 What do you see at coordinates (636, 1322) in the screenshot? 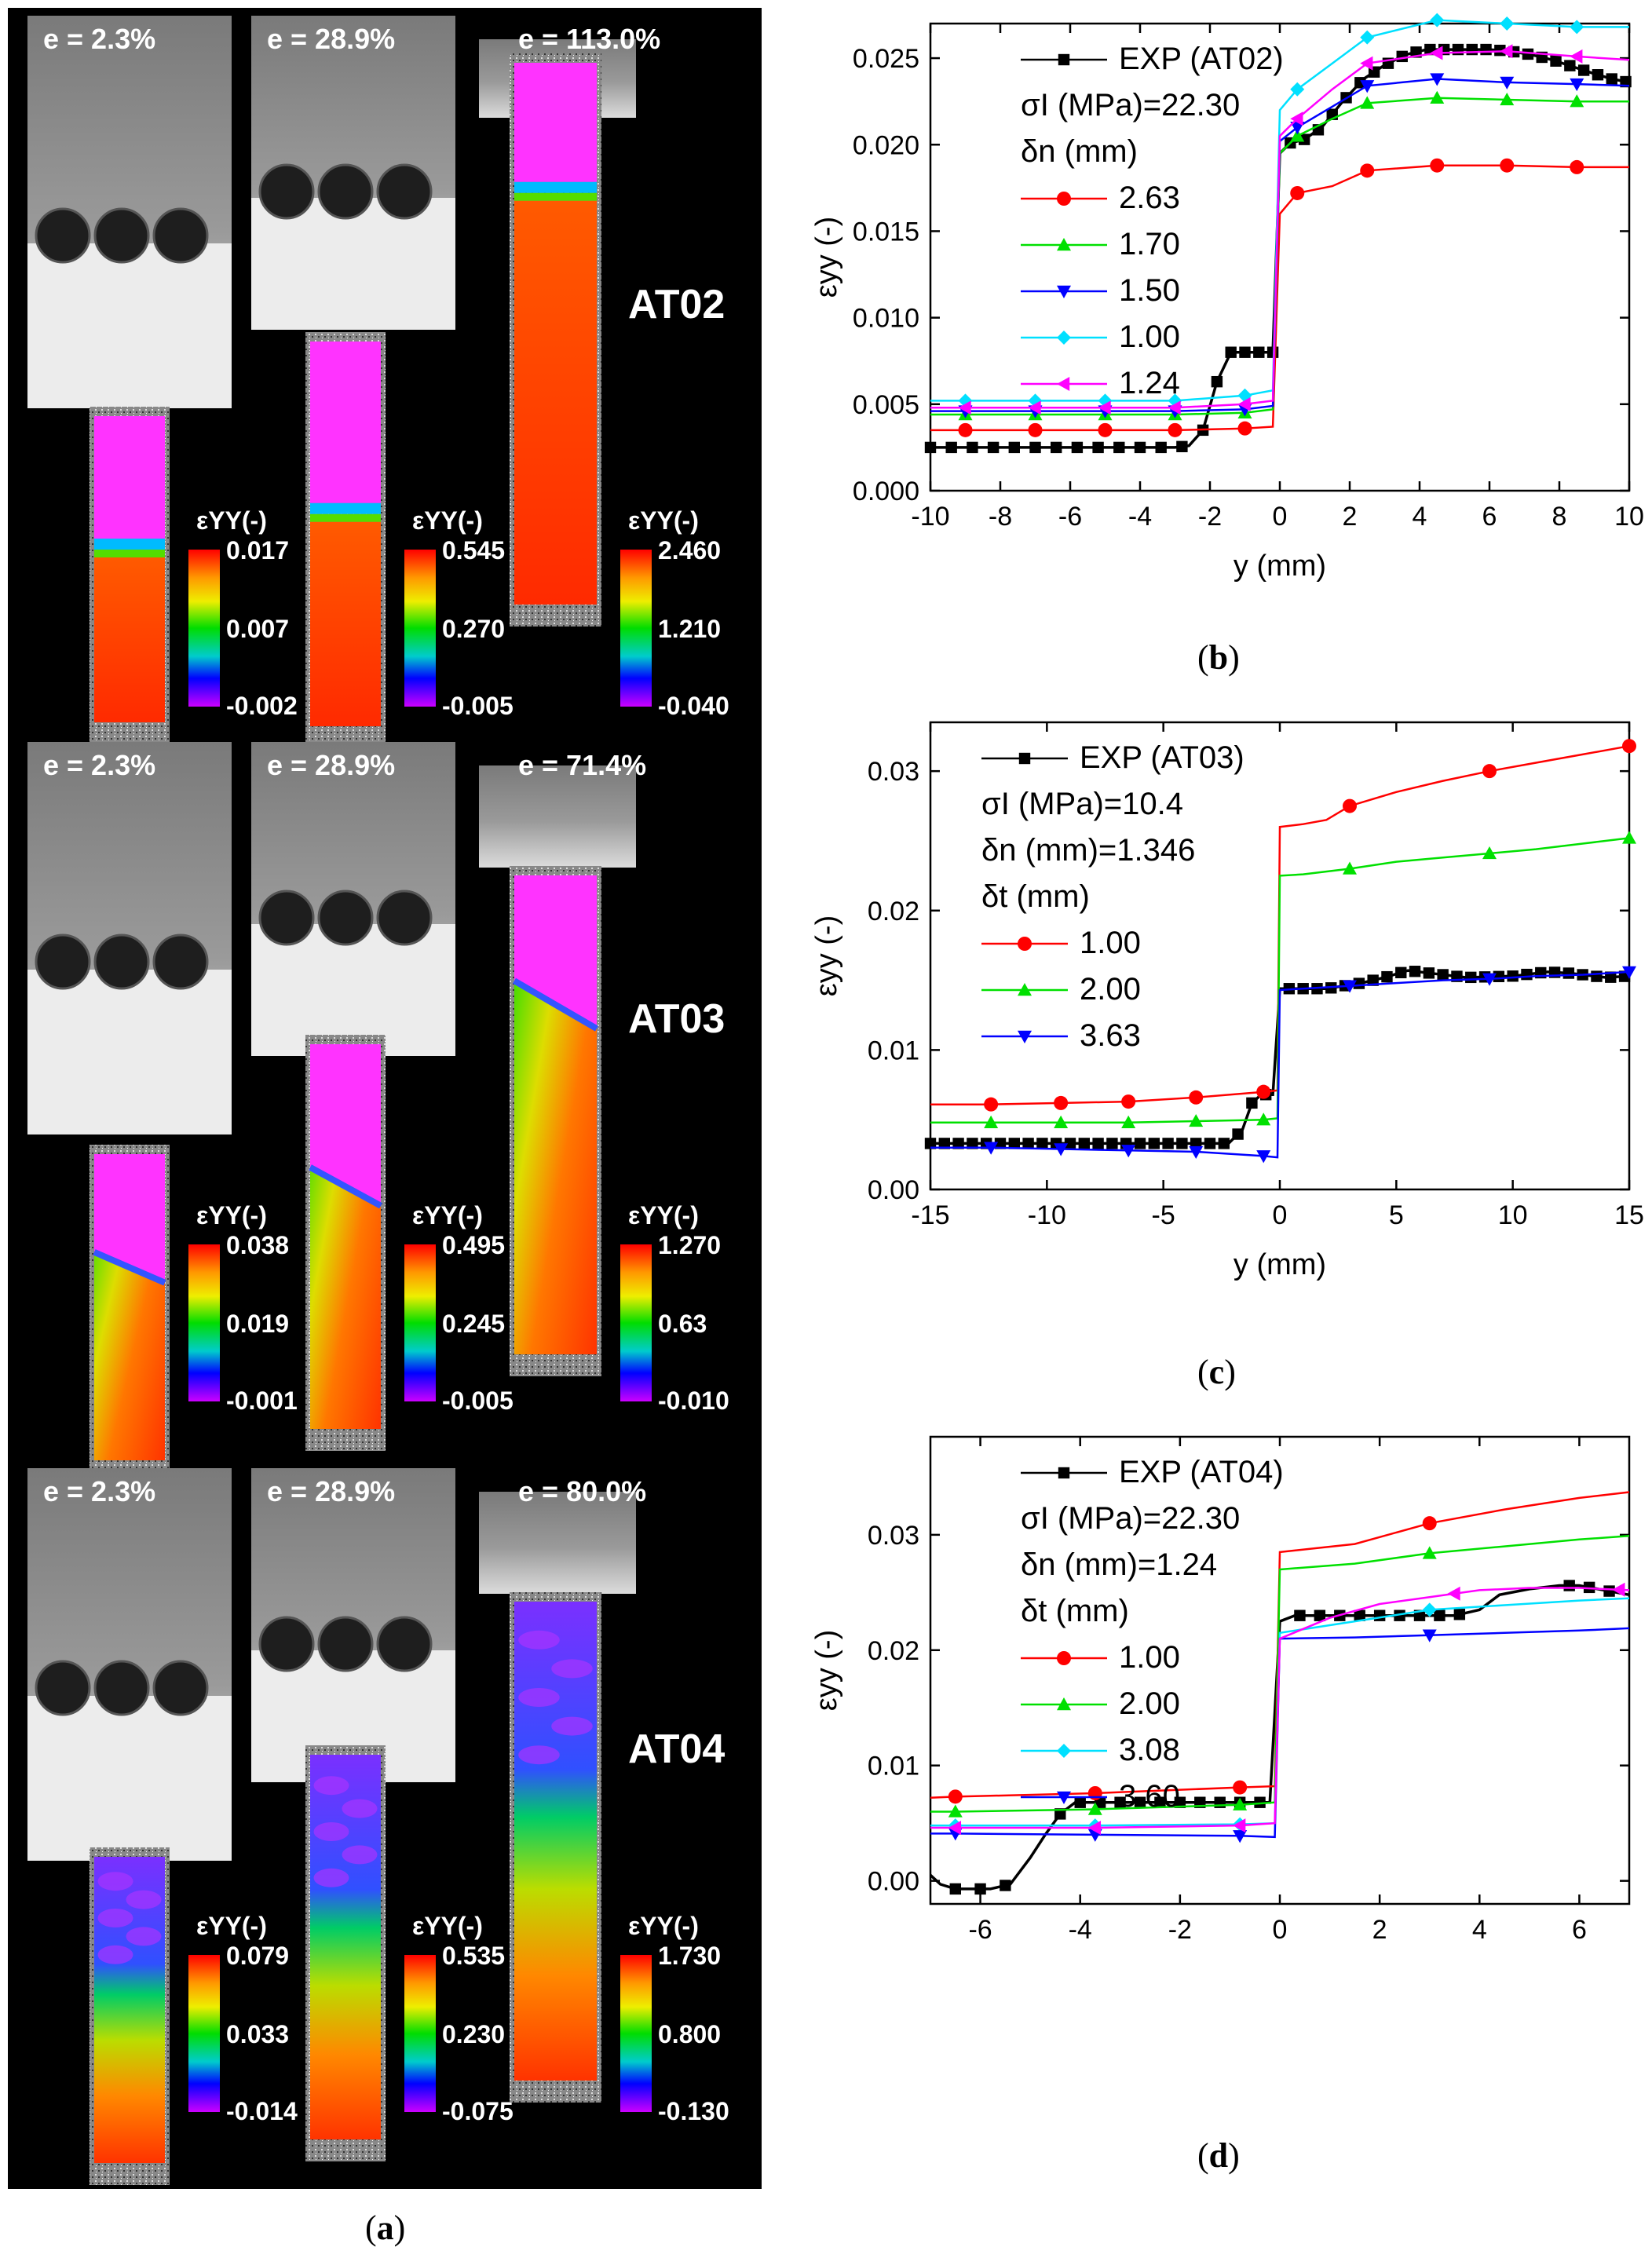
I see `colorbar` at bounding box center [636, 1322].